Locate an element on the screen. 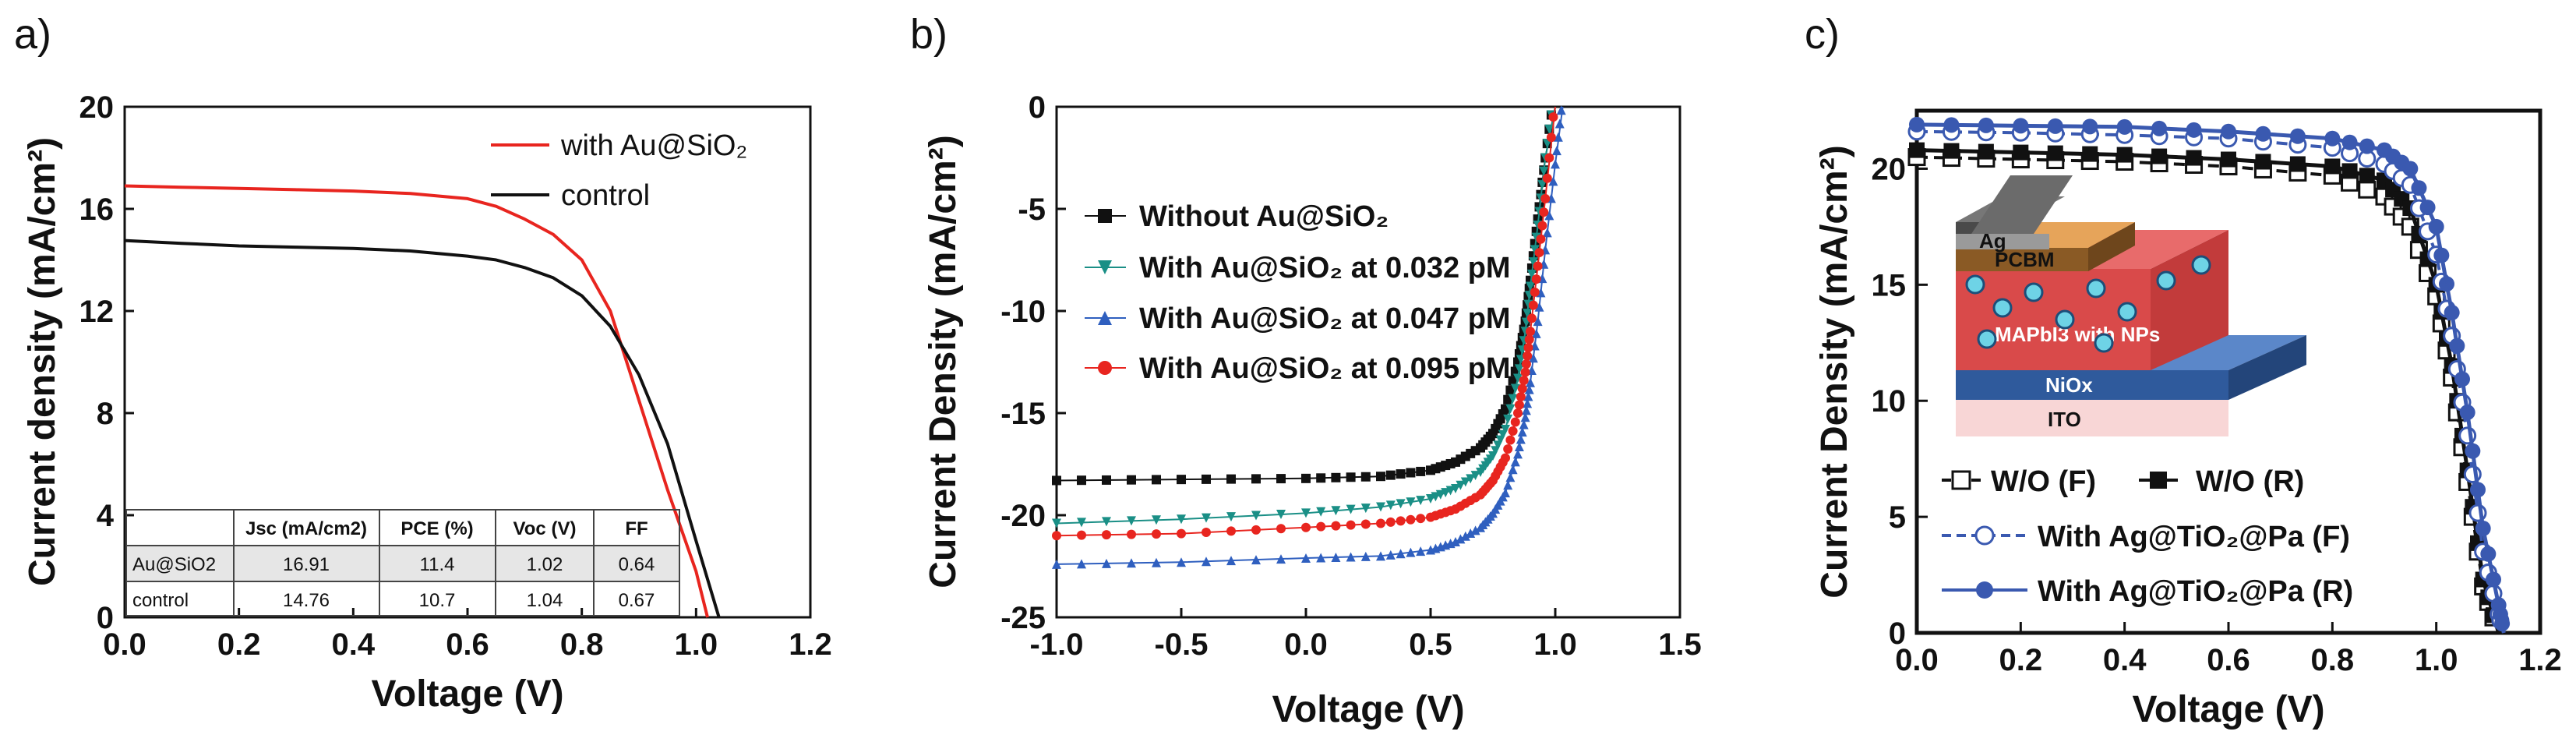 This screenshot has height=742, width=2576. y-tick-label: 15 is located at coordinates (1889, 285).